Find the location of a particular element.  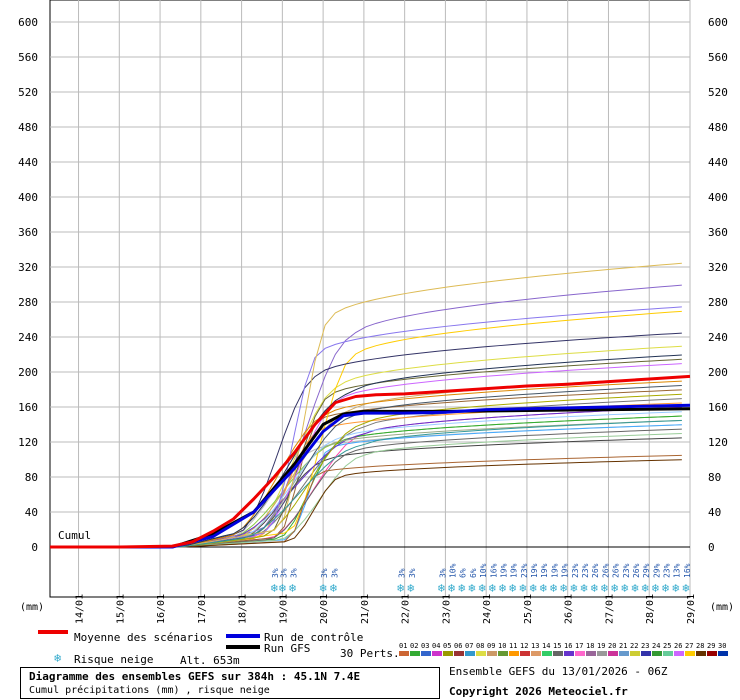

perturbation-id: 21 is located at coordinates (623, 646).